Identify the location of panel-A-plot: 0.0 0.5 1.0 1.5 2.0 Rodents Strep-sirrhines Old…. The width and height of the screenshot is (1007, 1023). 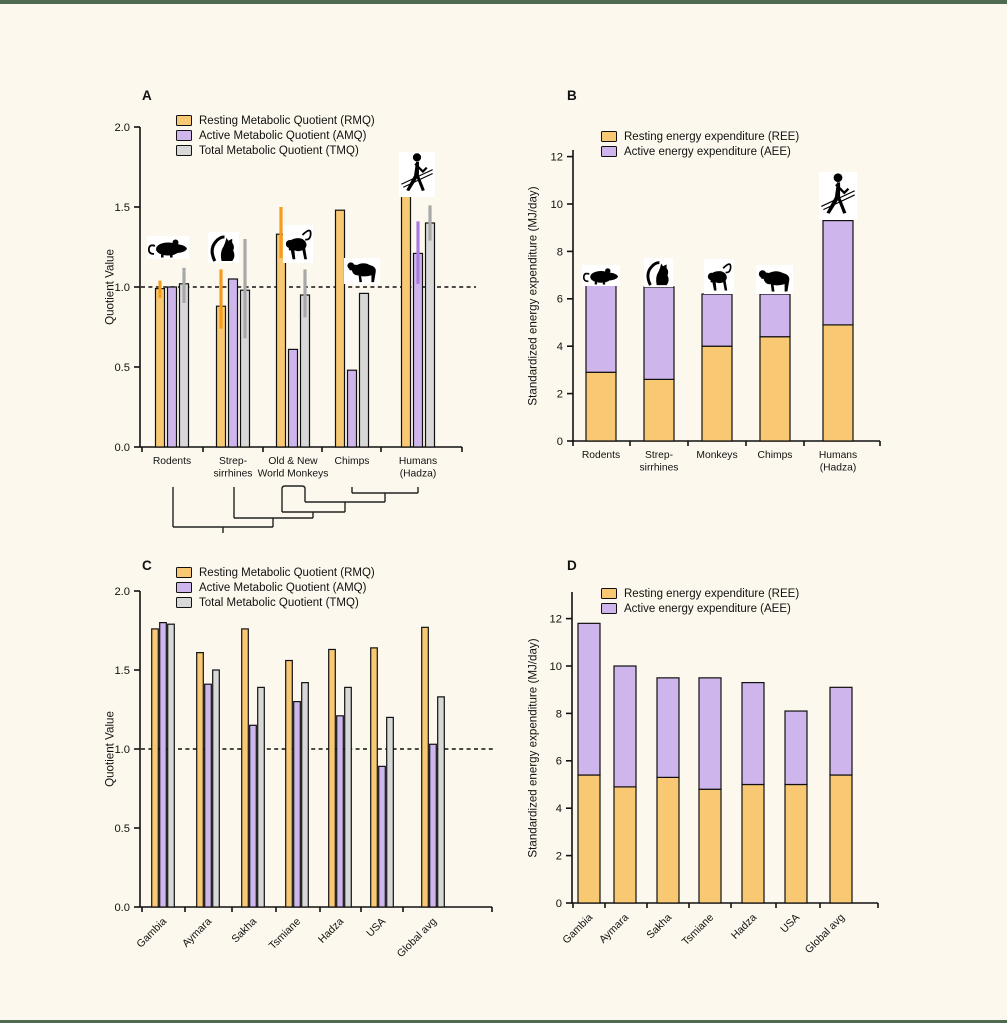
(295, 327).